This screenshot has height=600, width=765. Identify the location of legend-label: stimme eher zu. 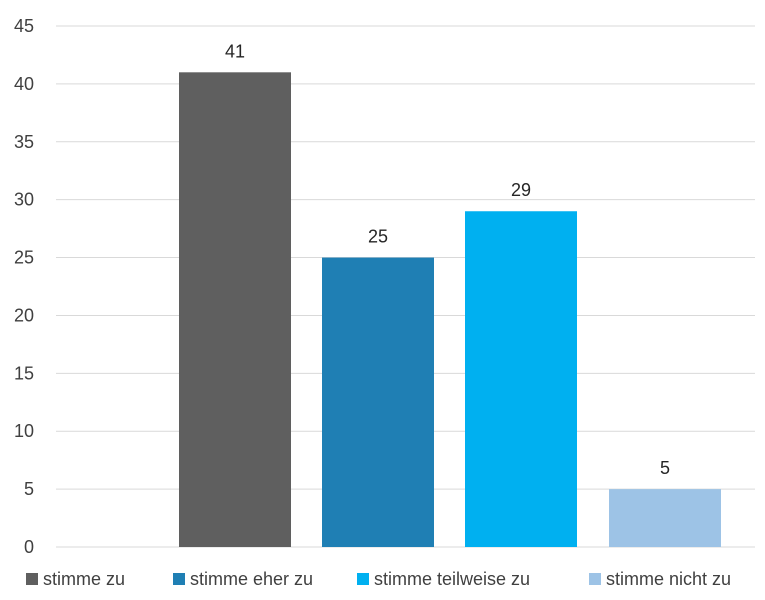
(251, 579).